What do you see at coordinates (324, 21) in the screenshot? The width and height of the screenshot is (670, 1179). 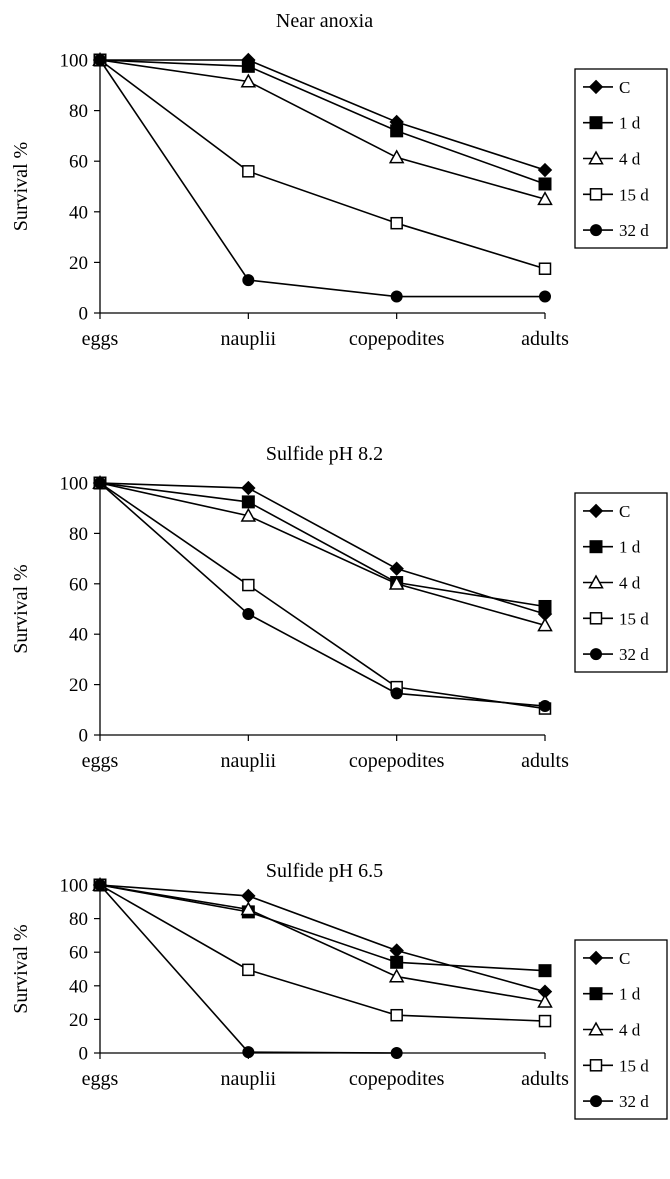 I see `chart-title: Near anoxia` at bounding box center [324, 21].